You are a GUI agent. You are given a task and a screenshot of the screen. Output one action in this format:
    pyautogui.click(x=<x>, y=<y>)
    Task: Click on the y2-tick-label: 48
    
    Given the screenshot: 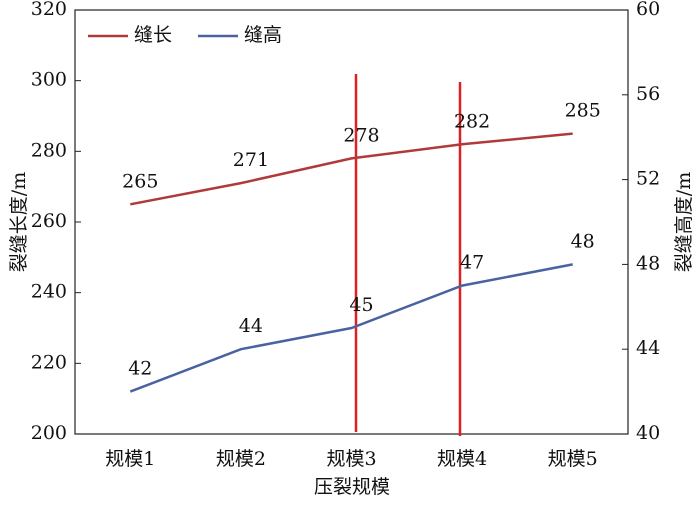 What is the action you would take?
    pyautogui.click(x=648, y=263)
    